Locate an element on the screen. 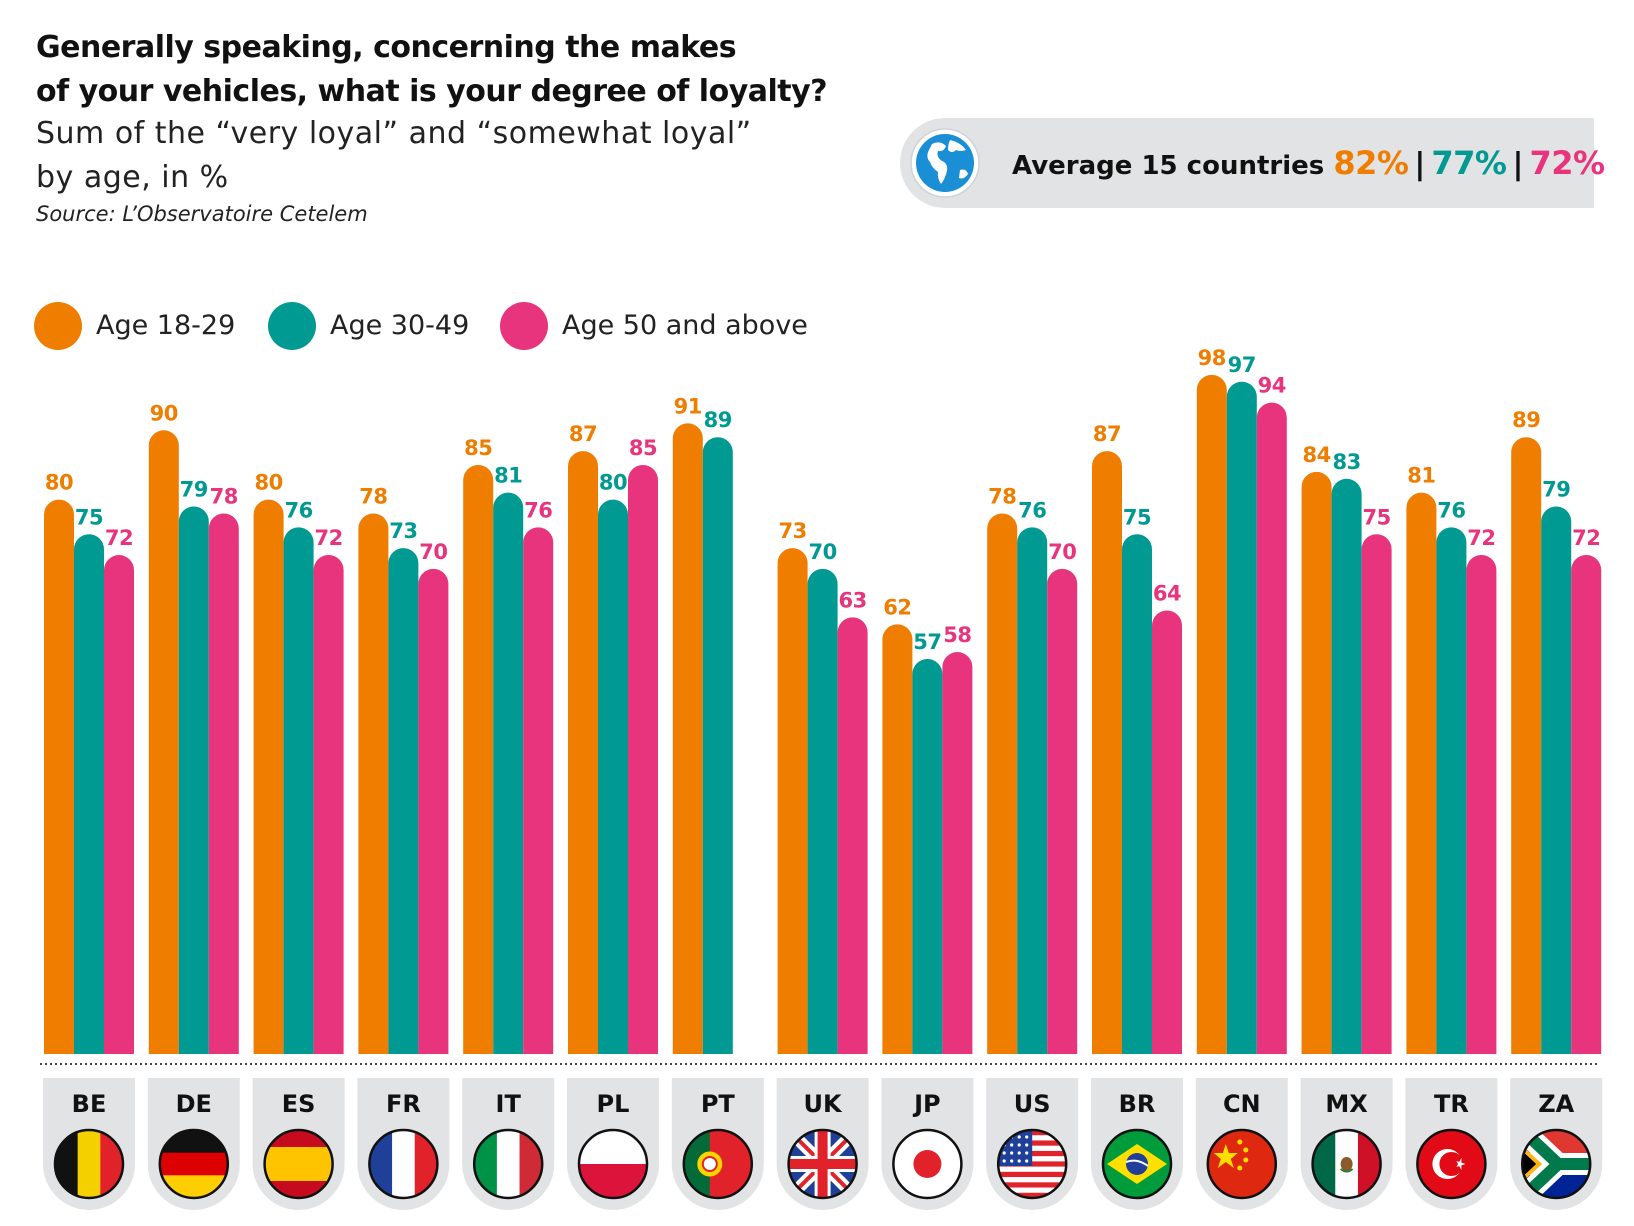 This screenshot has width=1634, height=1226. us-flag-icon is located at coordinates (1032, 1164).